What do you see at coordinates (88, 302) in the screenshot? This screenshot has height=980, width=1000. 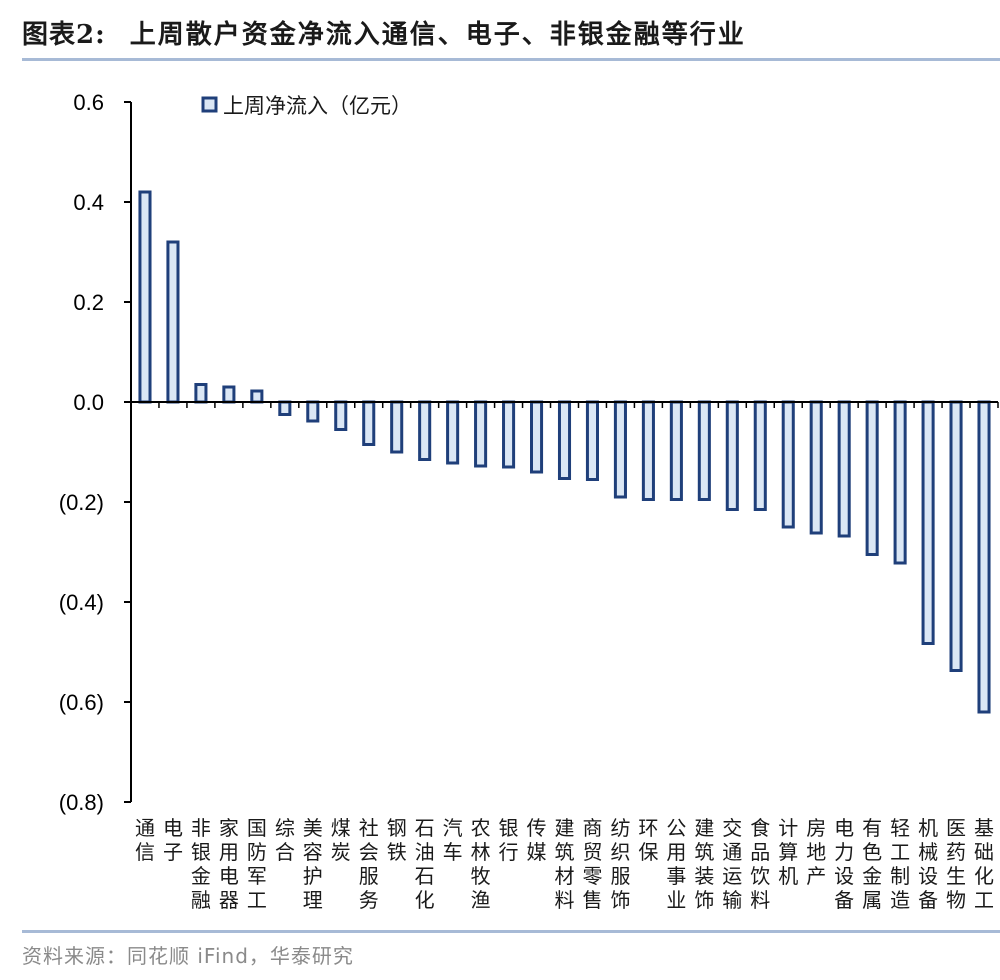 I see `y-tick-label: 0.2` at bounding box center [88, 302].